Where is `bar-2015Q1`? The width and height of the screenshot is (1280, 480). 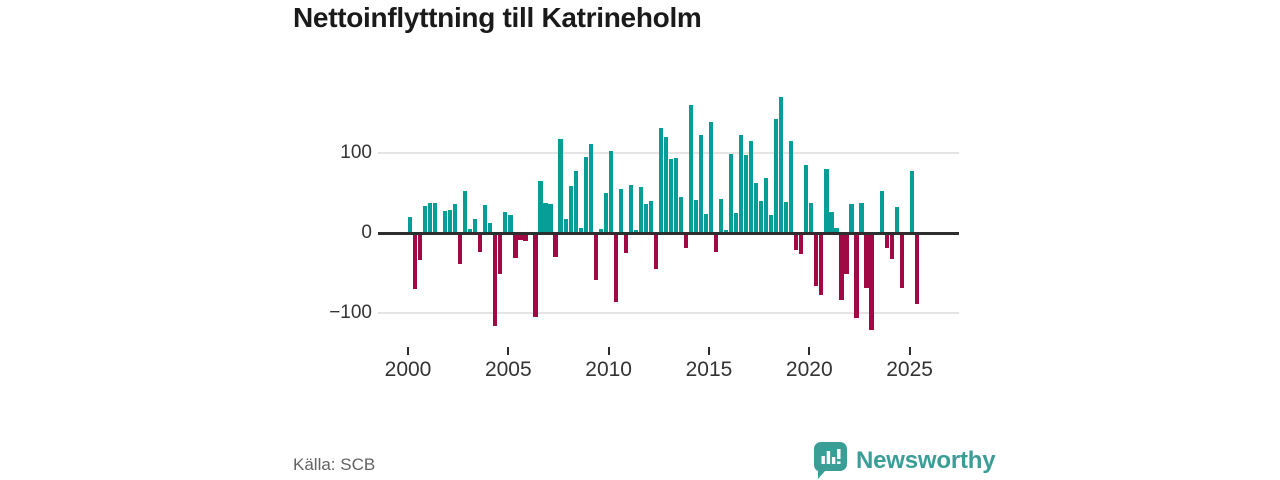
bar-2015Q1 is located at coordinates (711, 177).